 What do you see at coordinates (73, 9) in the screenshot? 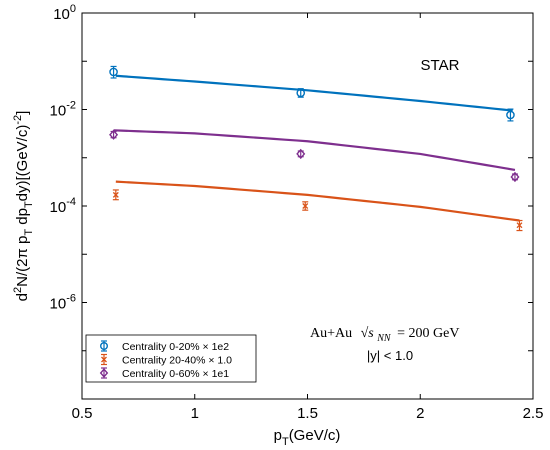
I see `y-tick-exponent: 0` at bounding box center [73, 9].